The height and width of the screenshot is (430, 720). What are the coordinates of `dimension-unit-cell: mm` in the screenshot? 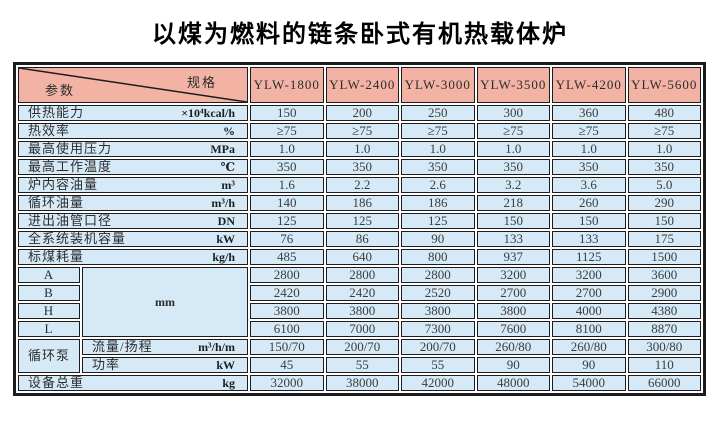 It's located at (165, 302).